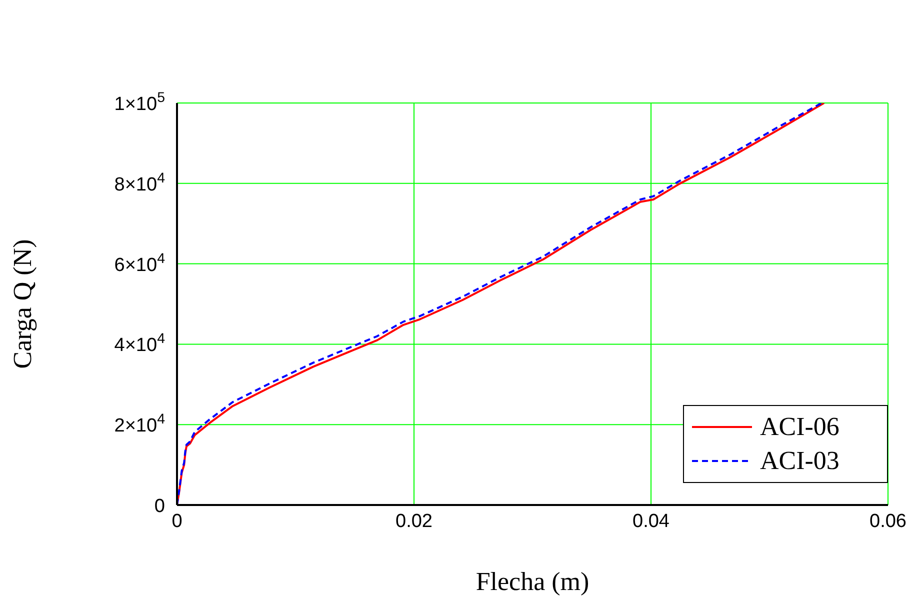 This screenshot has height=608, width=917. What do you see at coordinates (140, 183) in the screenshot?
I see `y-tick-label: 8×10$^{4}$` at bounding box center [140, 183].